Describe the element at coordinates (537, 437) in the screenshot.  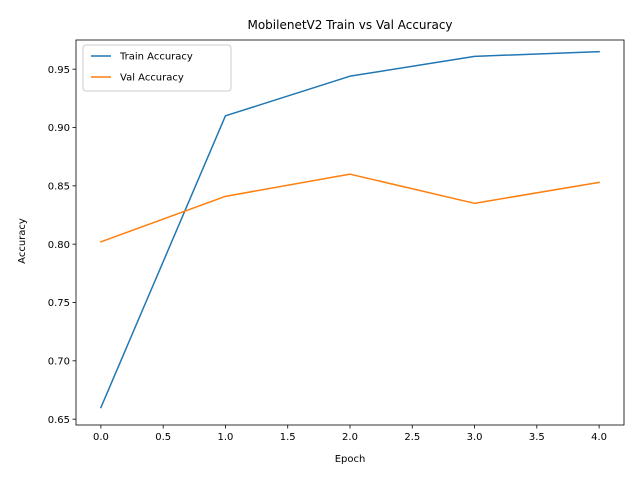
I see `x-tick-label: 3.5` at that location.